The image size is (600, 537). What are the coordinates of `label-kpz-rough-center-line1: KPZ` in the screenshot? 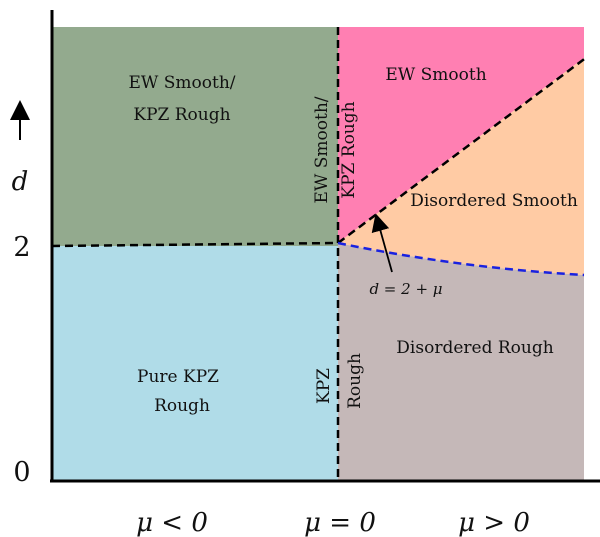 It's located at (324, 386).